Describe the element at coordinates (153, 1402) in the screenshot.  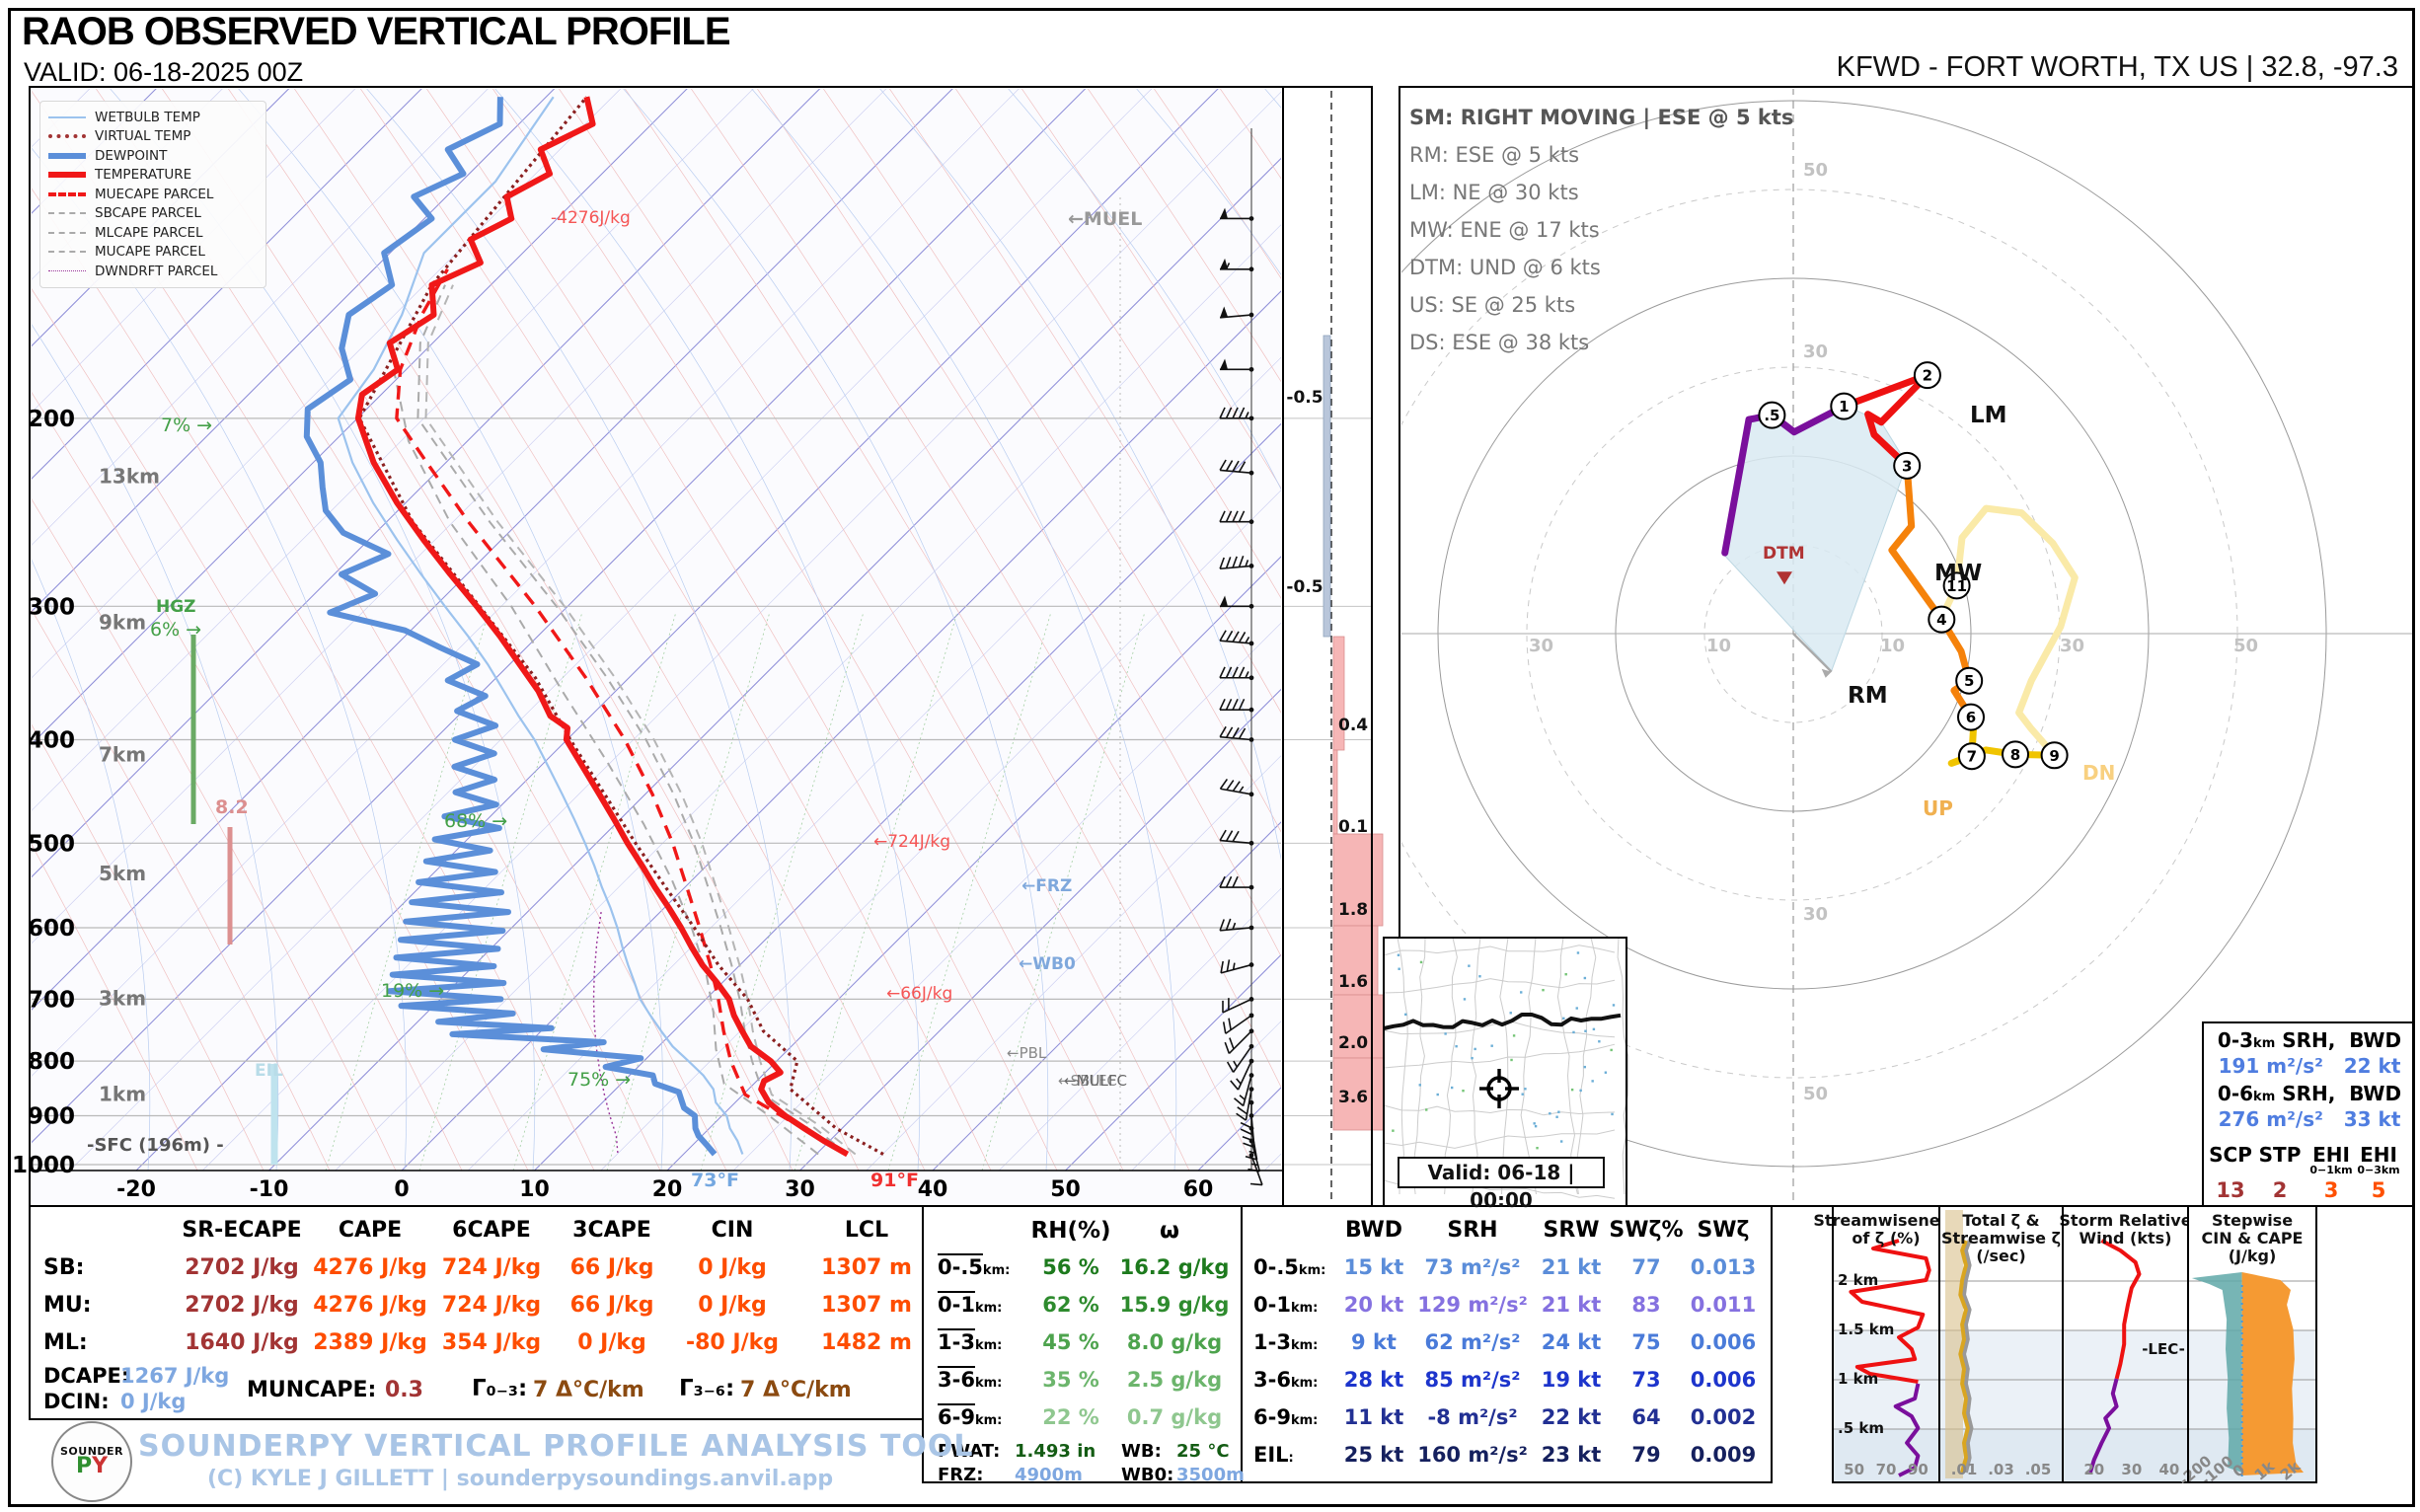
I see `dcin-value: 0 J/kg` at that location.